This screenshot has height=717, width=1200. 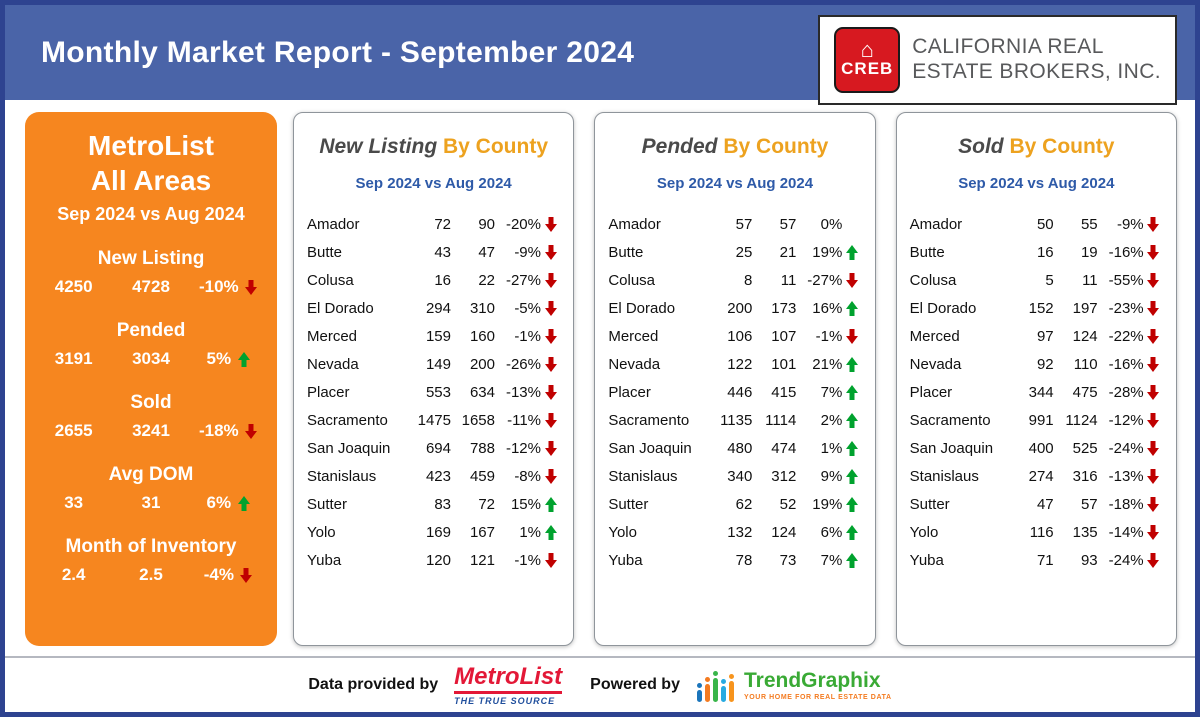 I want to click on county-percent: -23%, so click(x=1126, y=308).